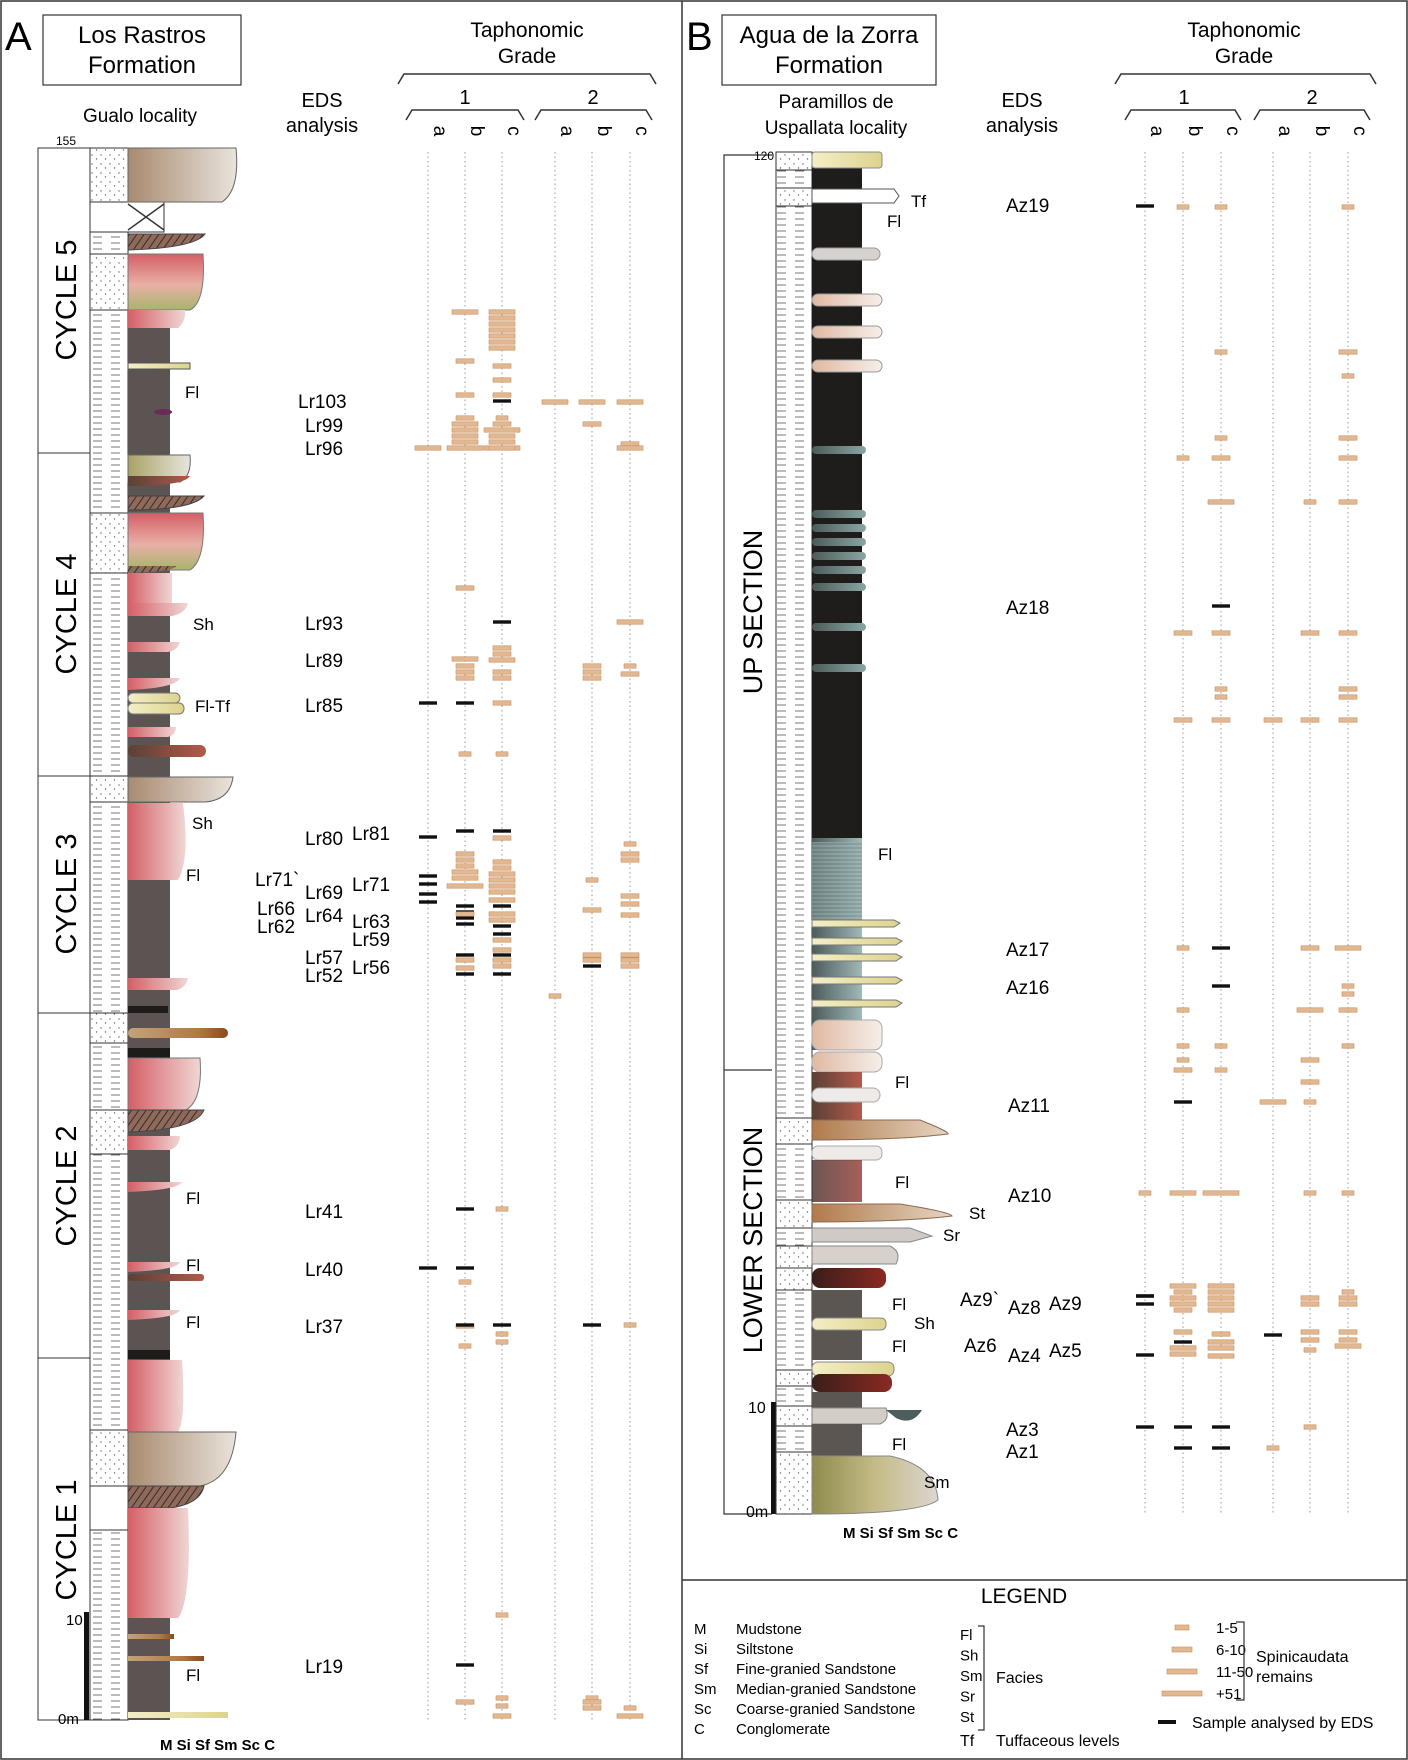 Image resolution: width=1408 pixels, height=1760 pixels. Describe the element at coordinates (967, 1717) in the screenshot. I see `legend-facies-code: St` at that location.